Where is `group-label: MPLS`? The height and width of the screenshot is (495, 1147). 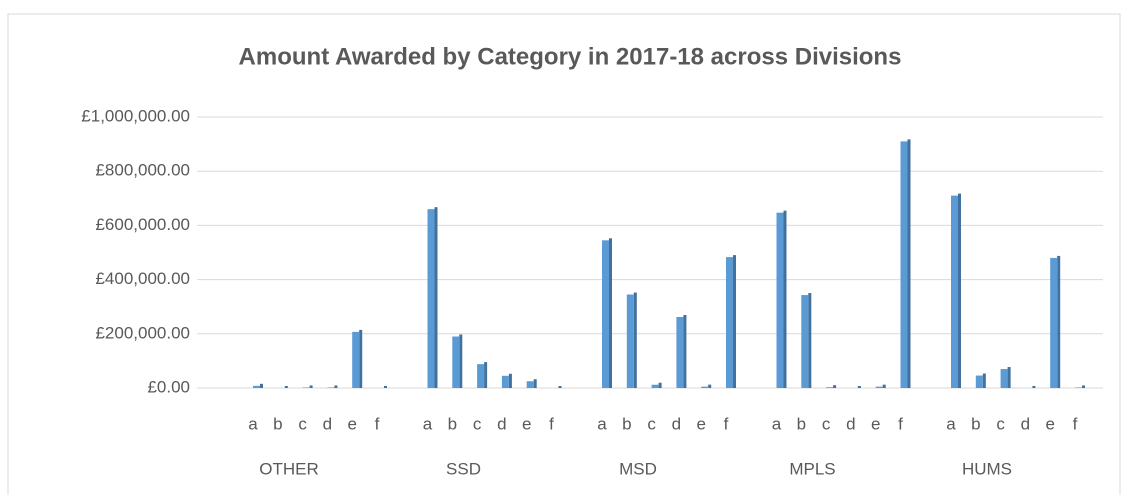
group-label: MPLS is located at coordinates (812, 468).